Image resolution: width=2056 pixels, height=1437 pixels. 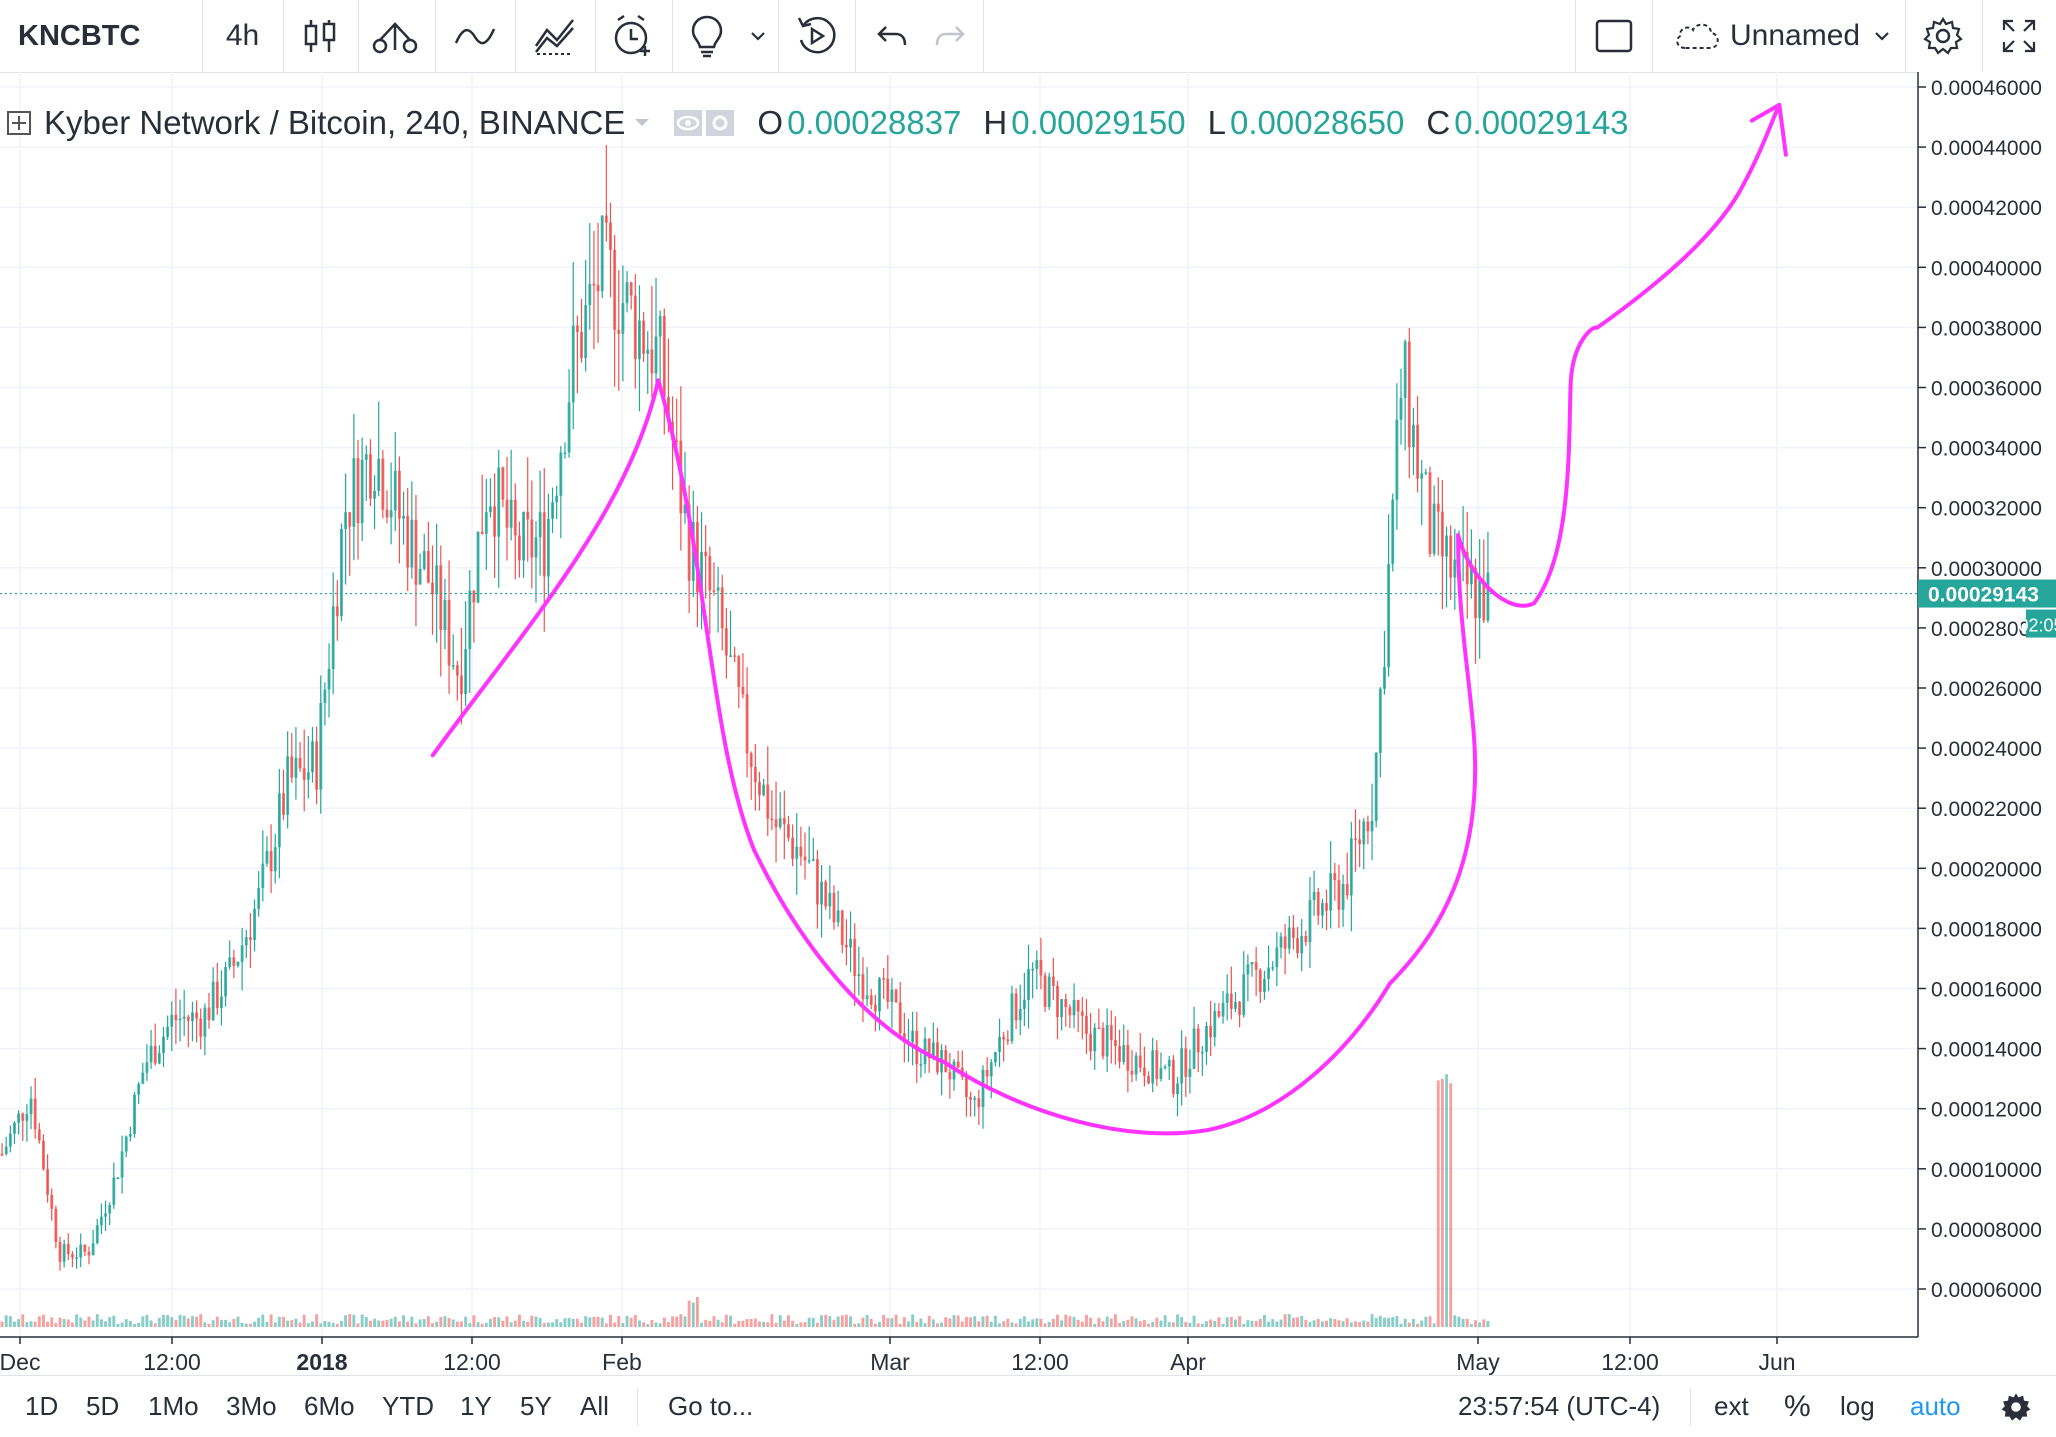 What do you see at coordinates (408, 1406) in the screenshot?
I see `range-button-ytd: YTD` at bounding box center [408, 1406].